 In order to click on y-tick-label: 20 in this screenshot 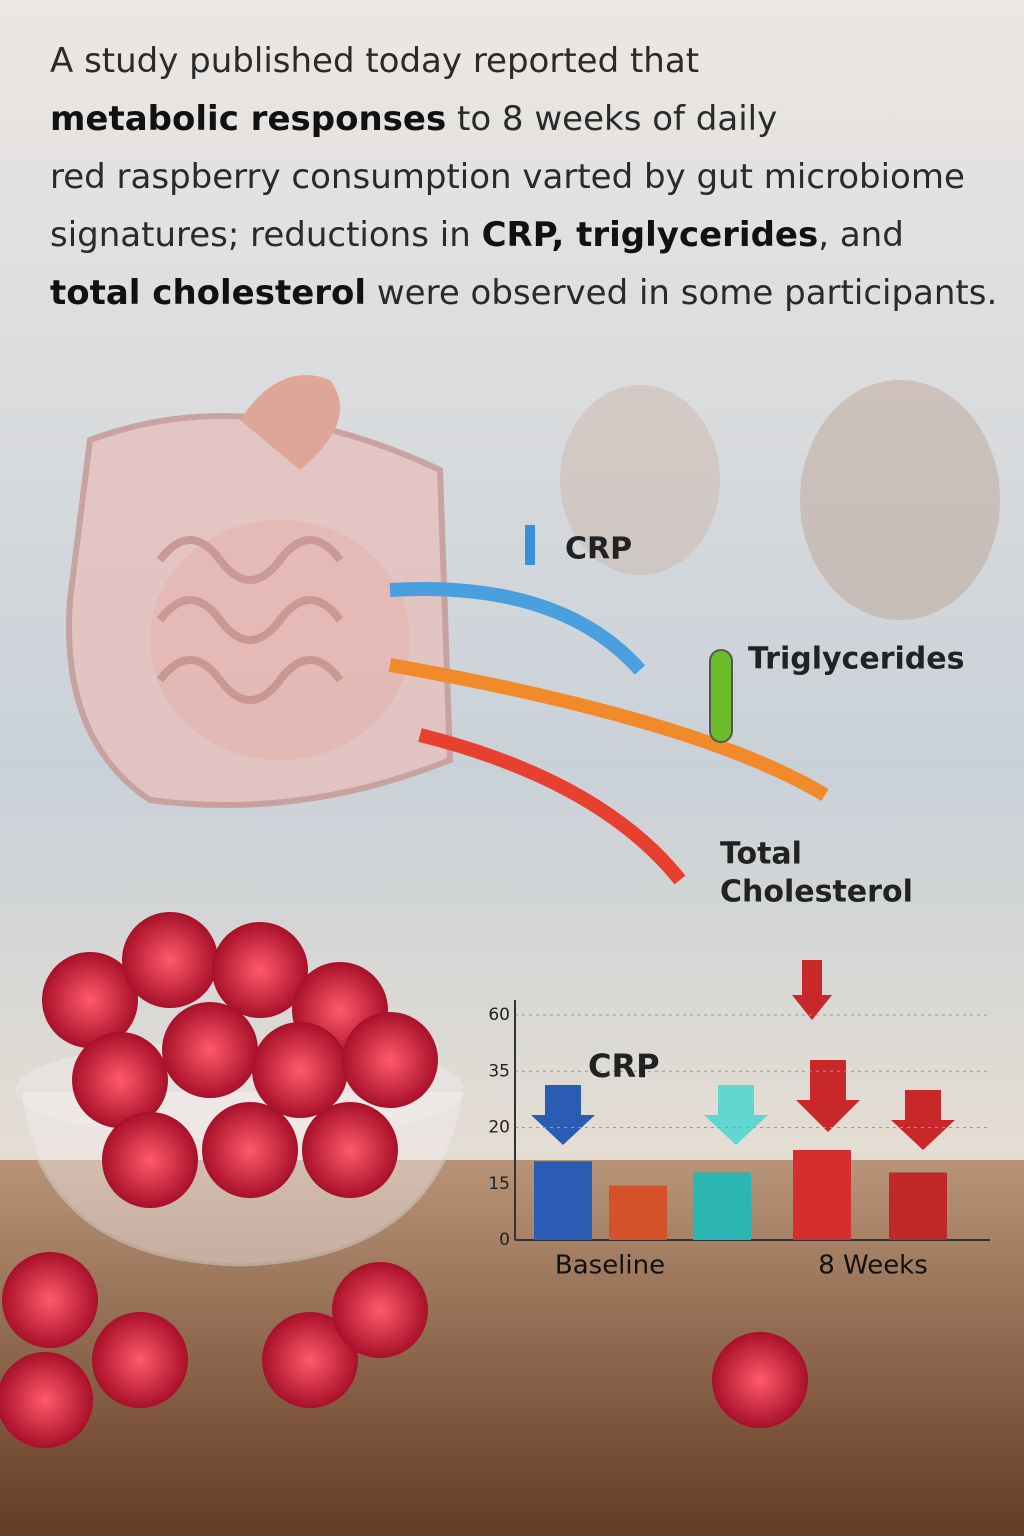, I will do `click(499, 1128)`.